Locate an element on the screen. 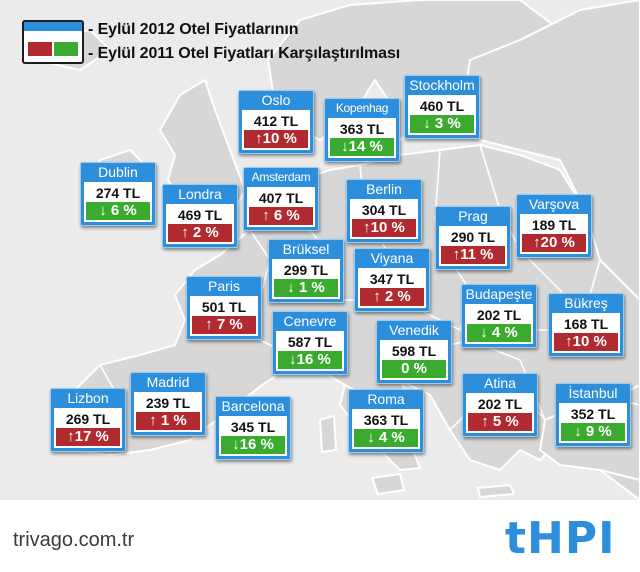 Image resolution: width=640 pixels, height=572 pixels. city-price: 407 TL is located at coordinates (281, 198).